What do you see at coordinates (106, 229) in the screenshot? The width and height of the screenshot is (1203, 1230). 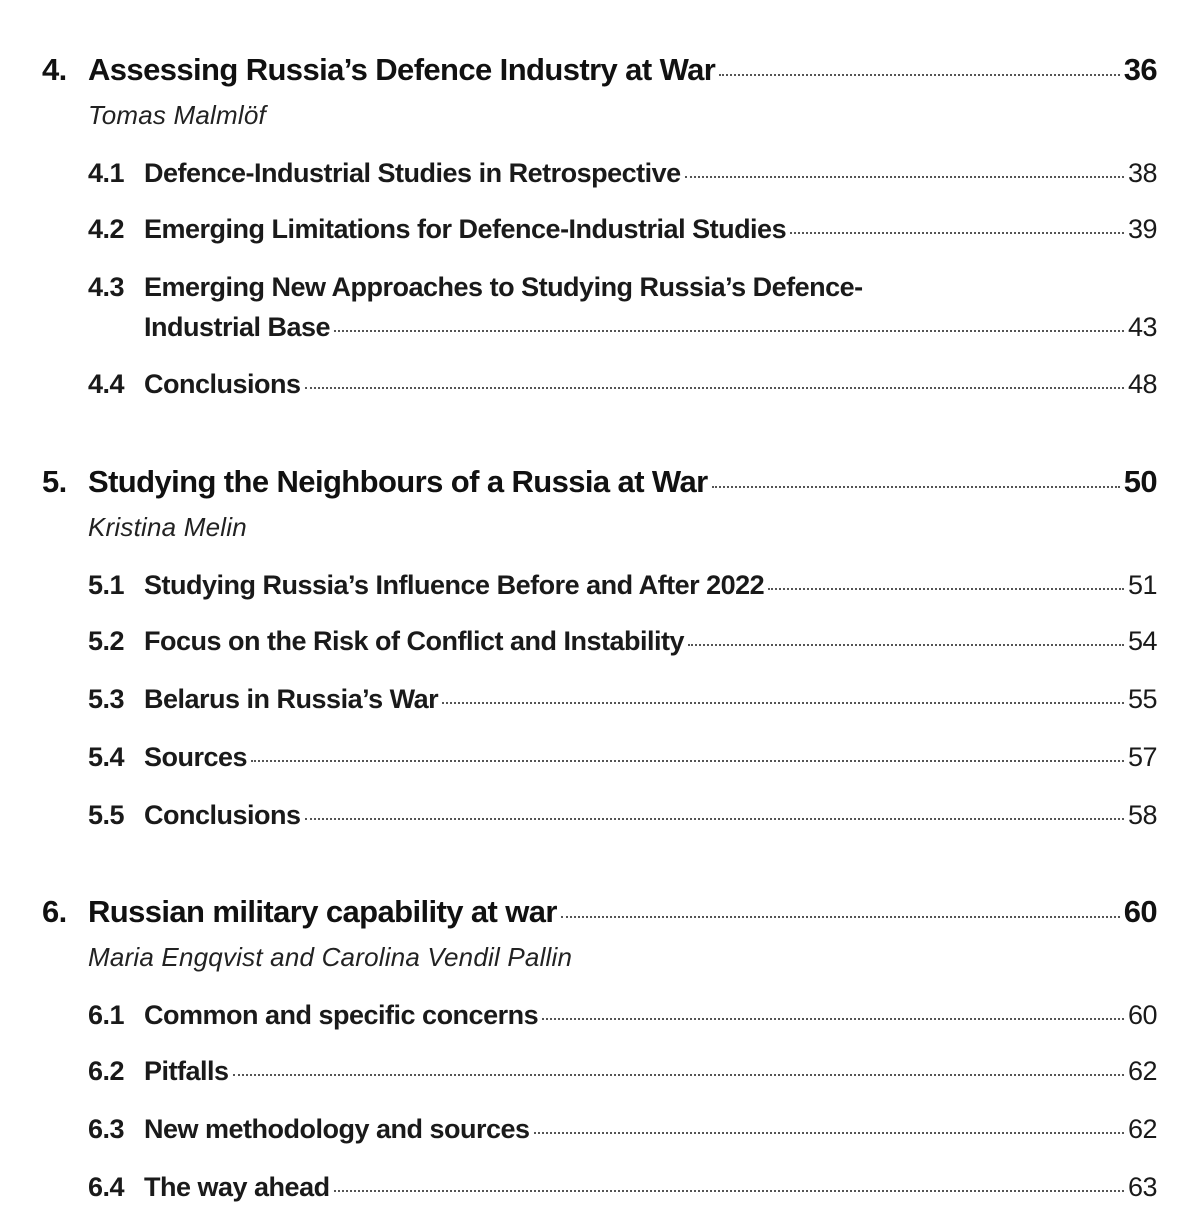 I see `section-number: 4.2` at bounding box center [106, 229].